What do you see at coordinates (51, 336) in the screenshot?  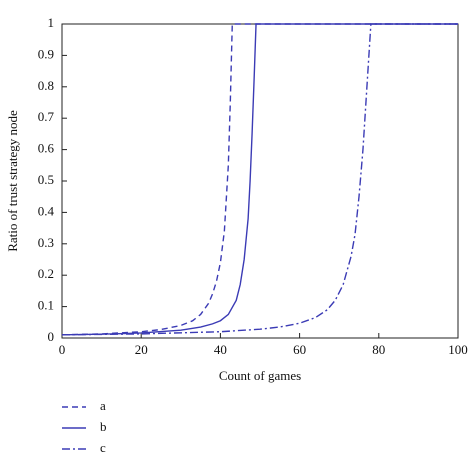 I see `y-tick-label: 0` at bounding box center [51, 336].